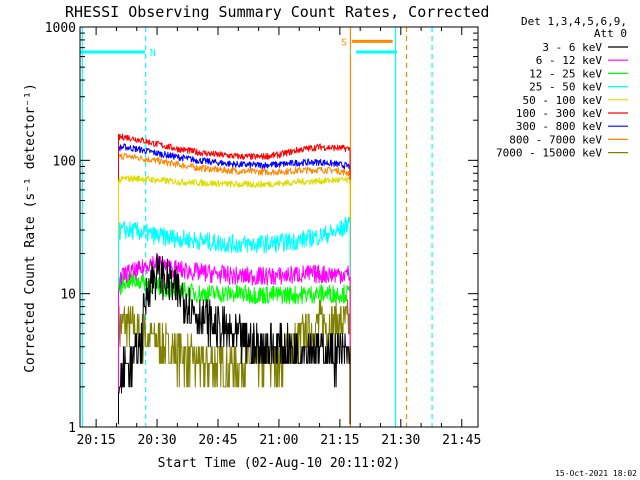 The image size is (640, 480). What do you see at coordinates (549, 153) in the screenshot?
I see `legend-label: 7000 - 15000 keV` at bounding box center [549, 153].